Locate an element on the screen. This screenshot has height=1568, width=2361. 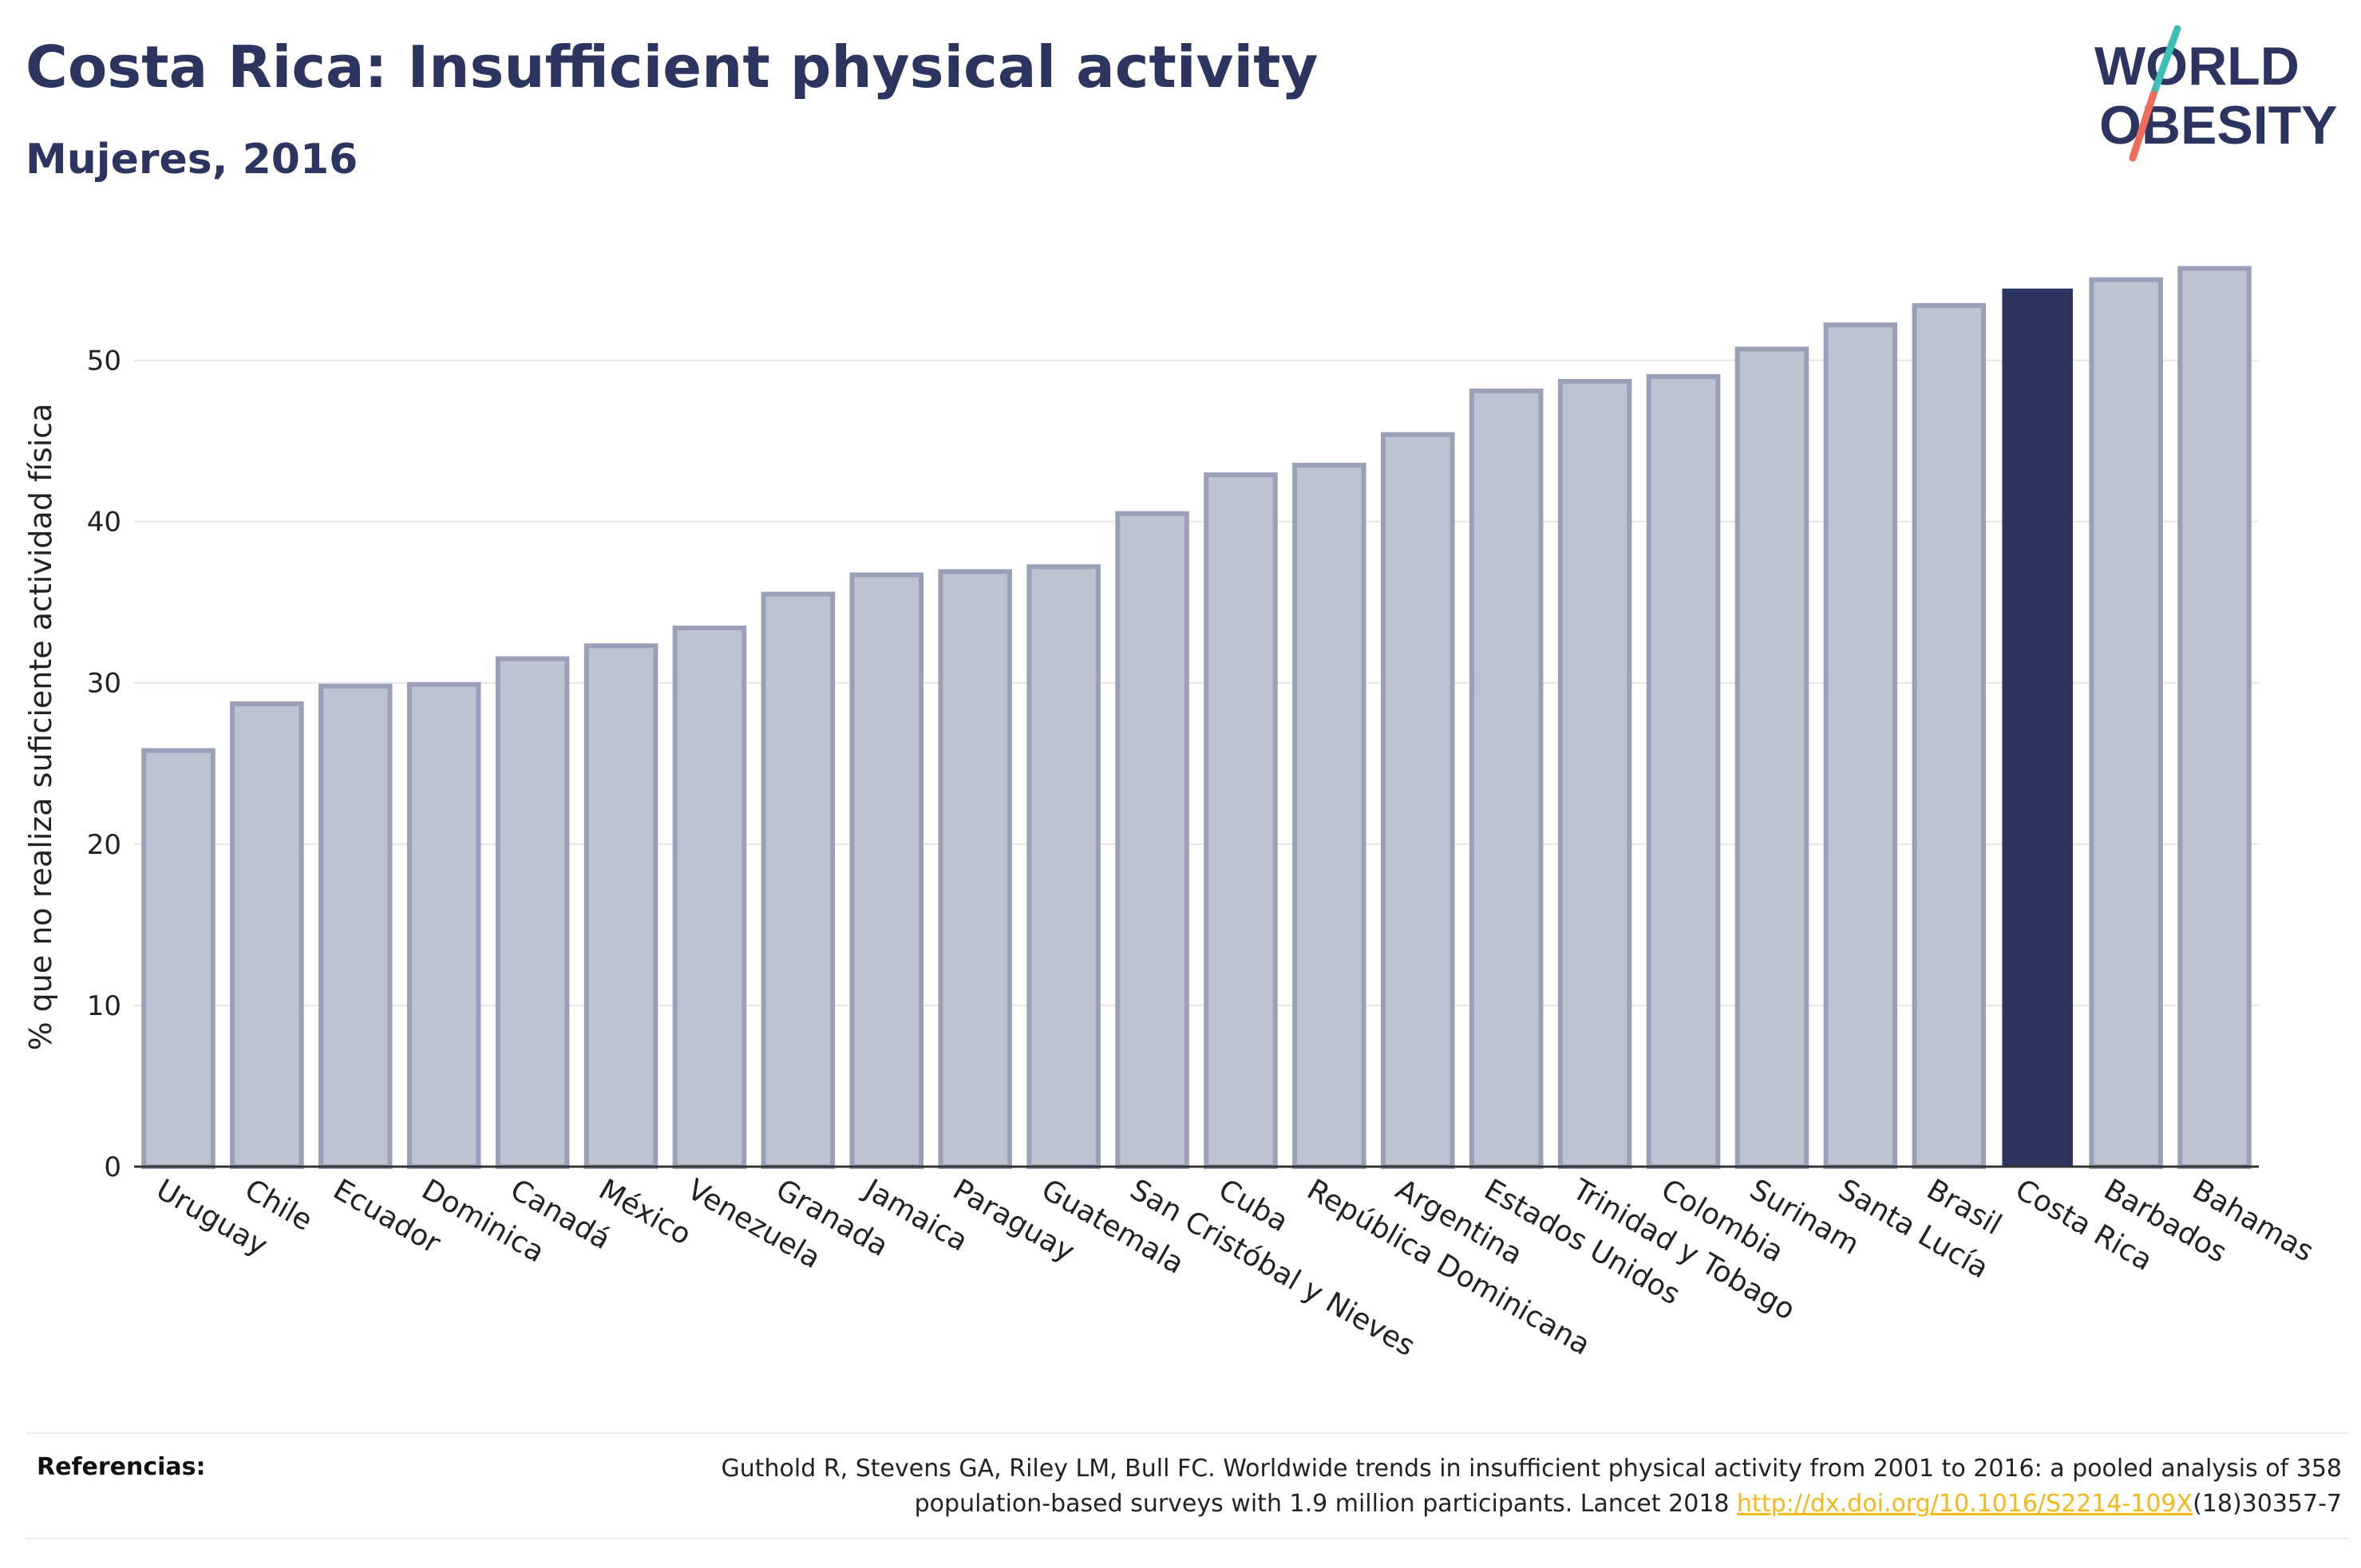
bar-ecuador is located at coordinates (355, 926).